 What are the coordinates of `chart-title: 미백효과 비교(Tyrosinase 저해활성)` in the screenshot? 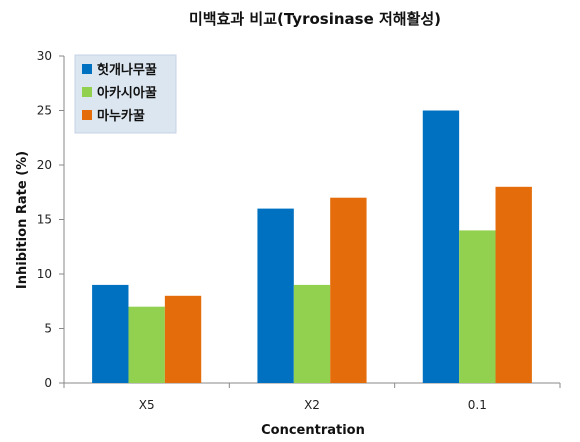 It's located at (315, 19).